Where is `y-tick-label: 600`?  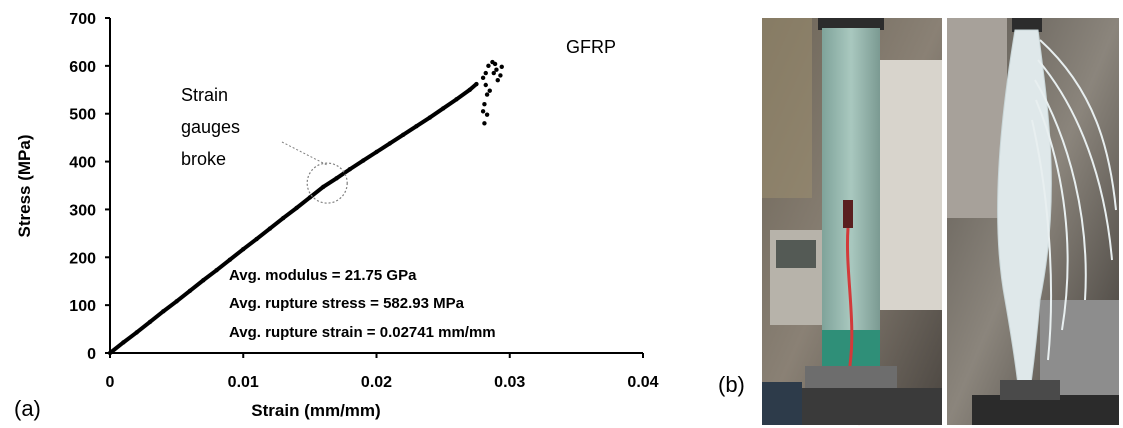
y-tick-label: 600 is located at coordinates (82, 67).